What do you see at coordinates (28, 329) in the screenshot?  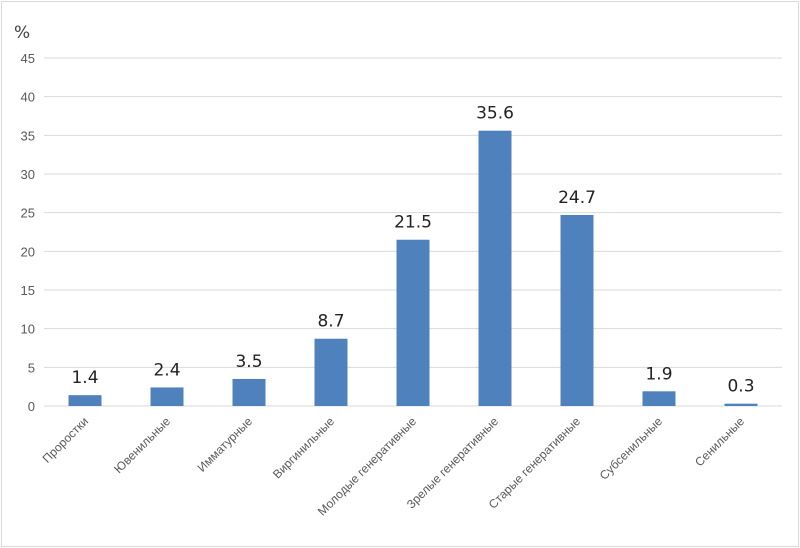 I see `y-tick-label: 10` at bounding box center [28, 329].